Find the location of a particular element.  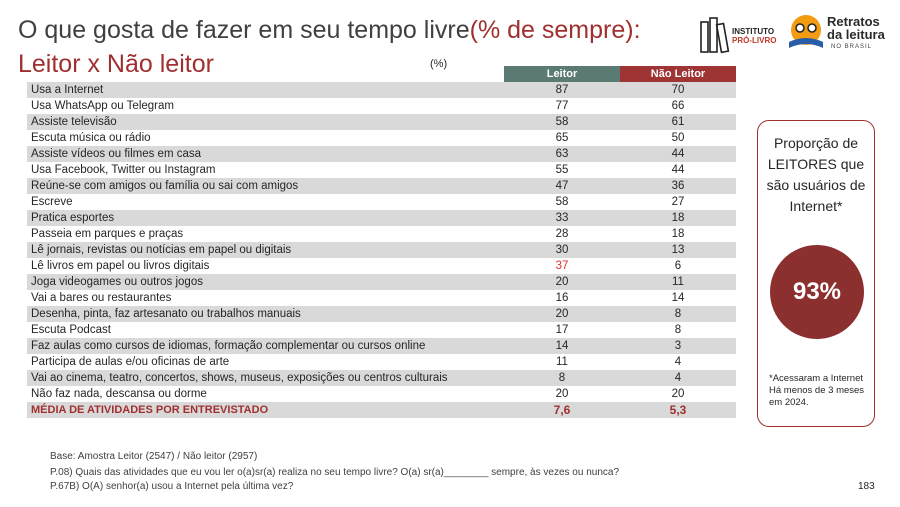

leitor-value: 63 is located at coordinates (562, 154).